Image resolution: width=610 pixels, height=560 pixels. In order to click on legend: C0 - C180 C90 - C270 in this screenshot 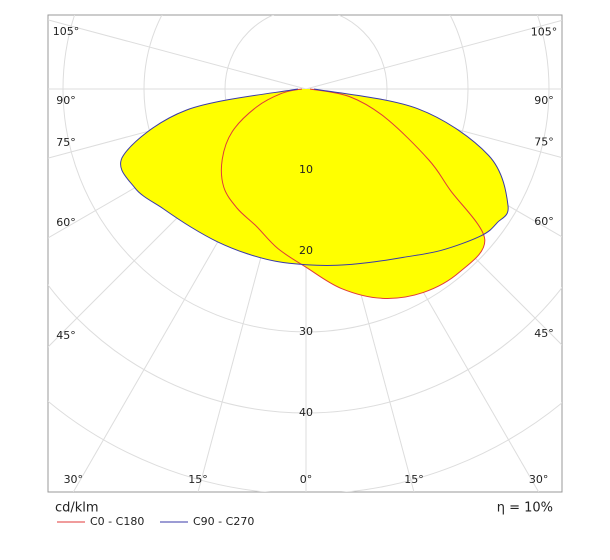, I will do `click(155, 521)`.